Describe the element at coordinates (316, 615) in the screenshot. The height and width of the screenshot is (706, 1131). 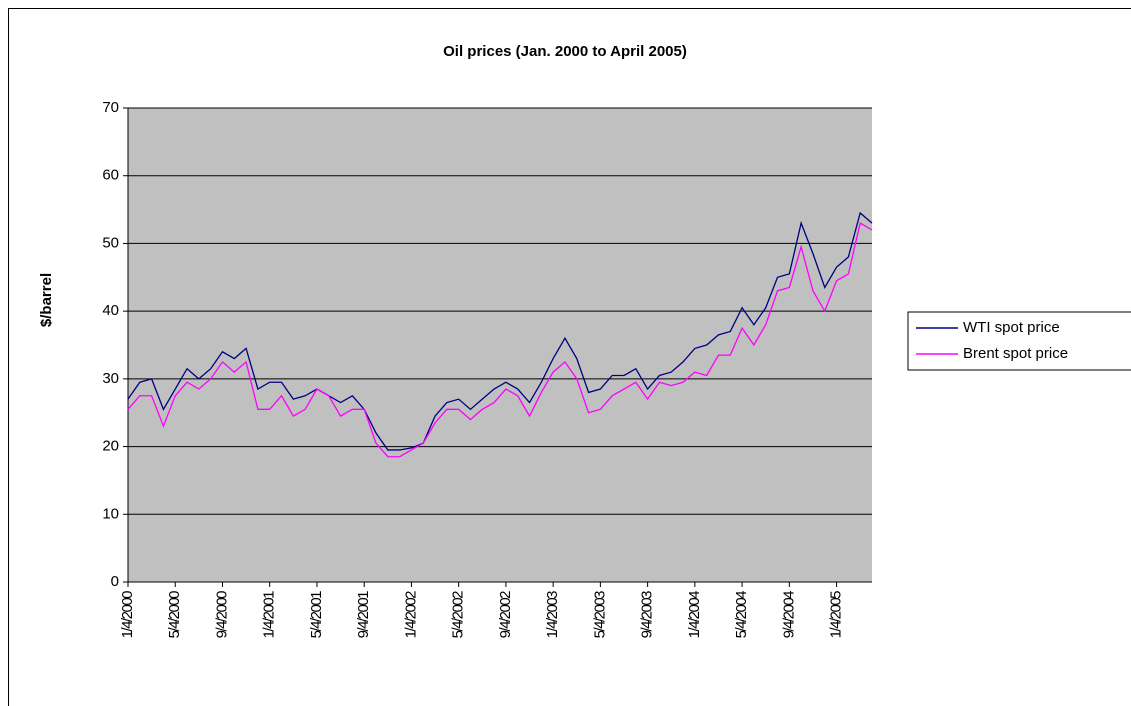
I see `x-tick-label: 5/4/2001` at that location.